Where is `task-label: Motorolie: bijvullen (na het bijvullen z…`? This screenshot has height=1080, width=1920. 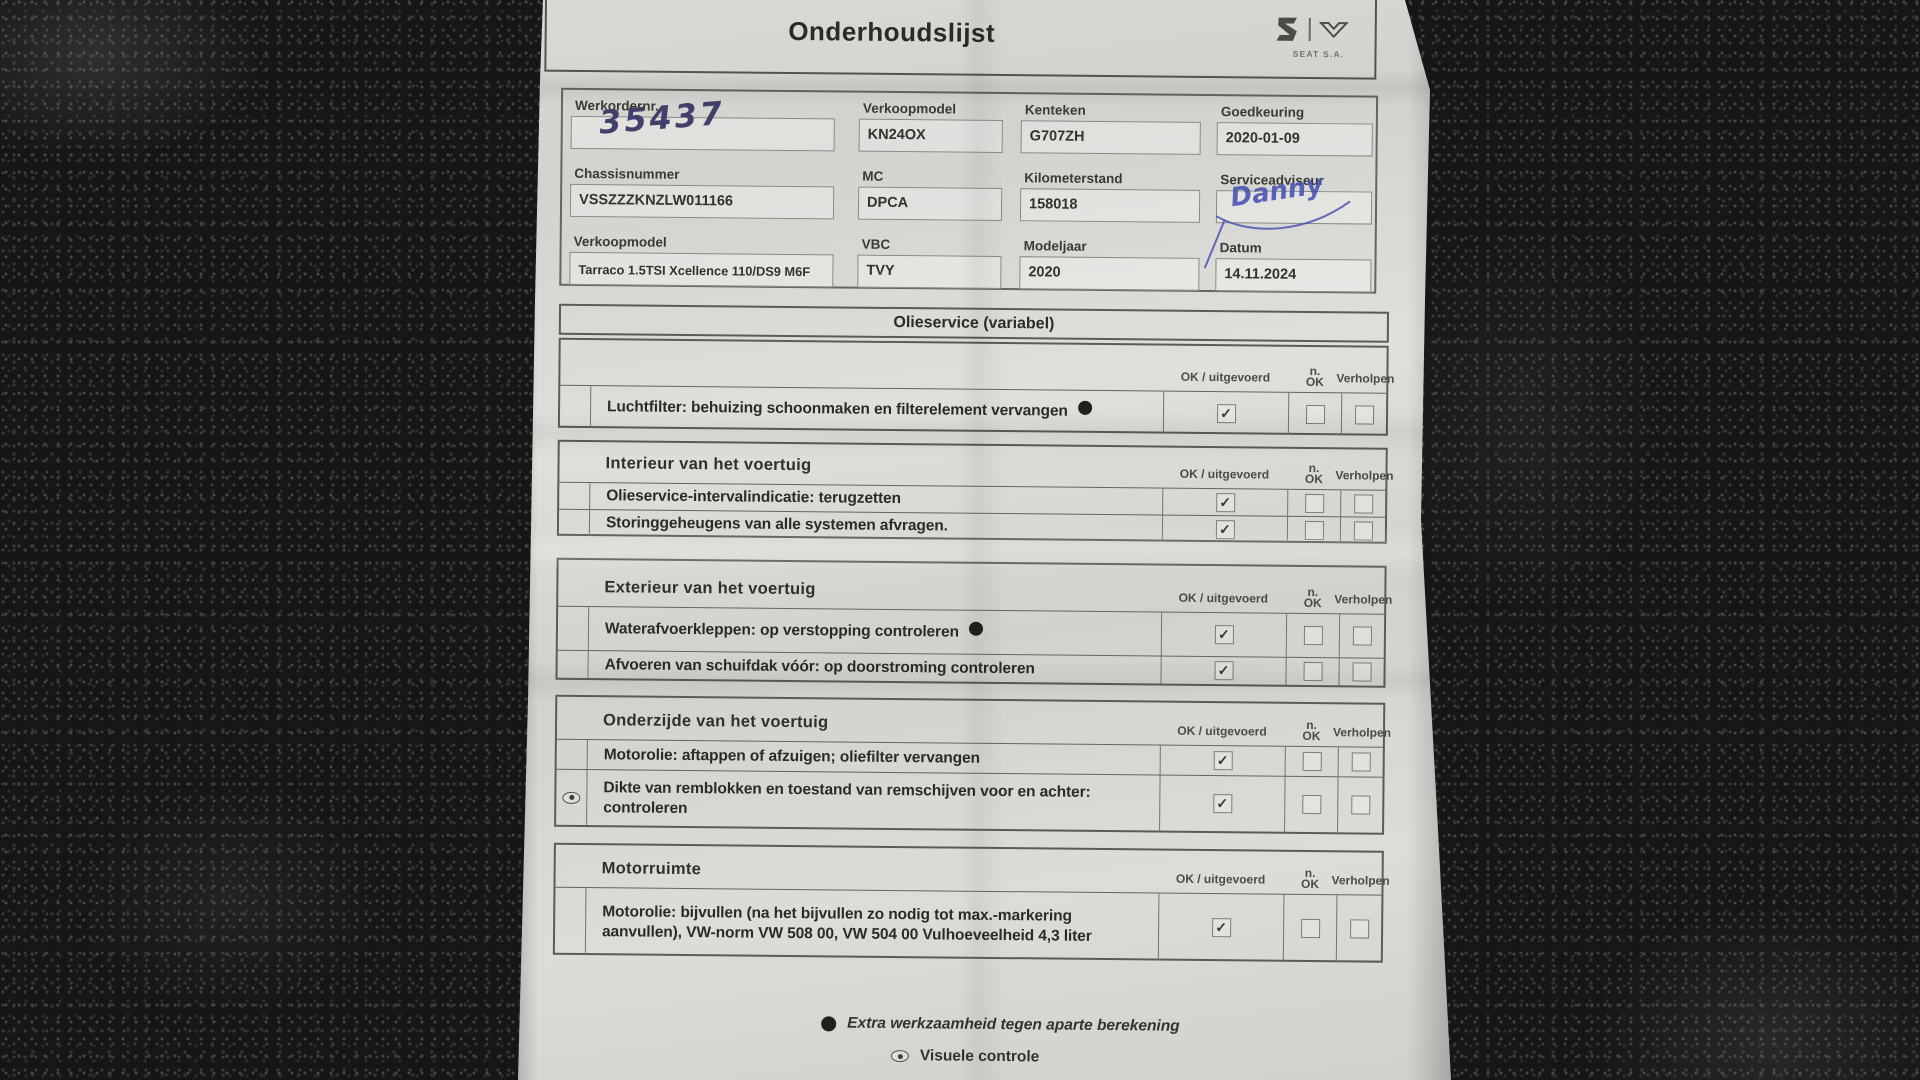
task-label: Motorolie: bijvullen (na het bijvullen z… is located at coordinates (846, 923).